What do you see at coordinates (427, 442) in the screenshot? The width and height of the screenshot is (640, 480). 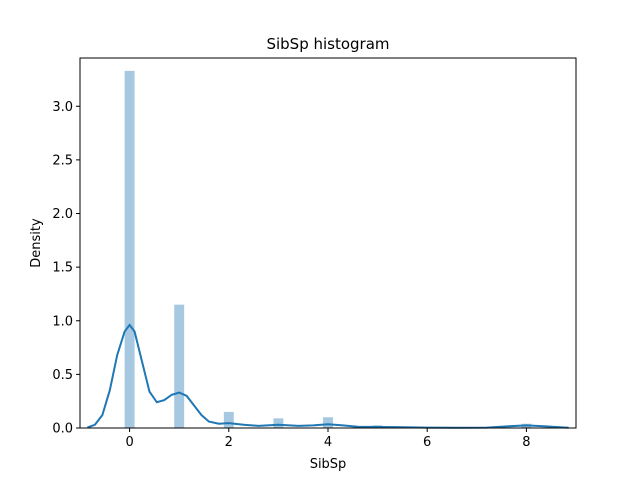 I see `x-tick-label: 6` at bounding box center [427, 442].